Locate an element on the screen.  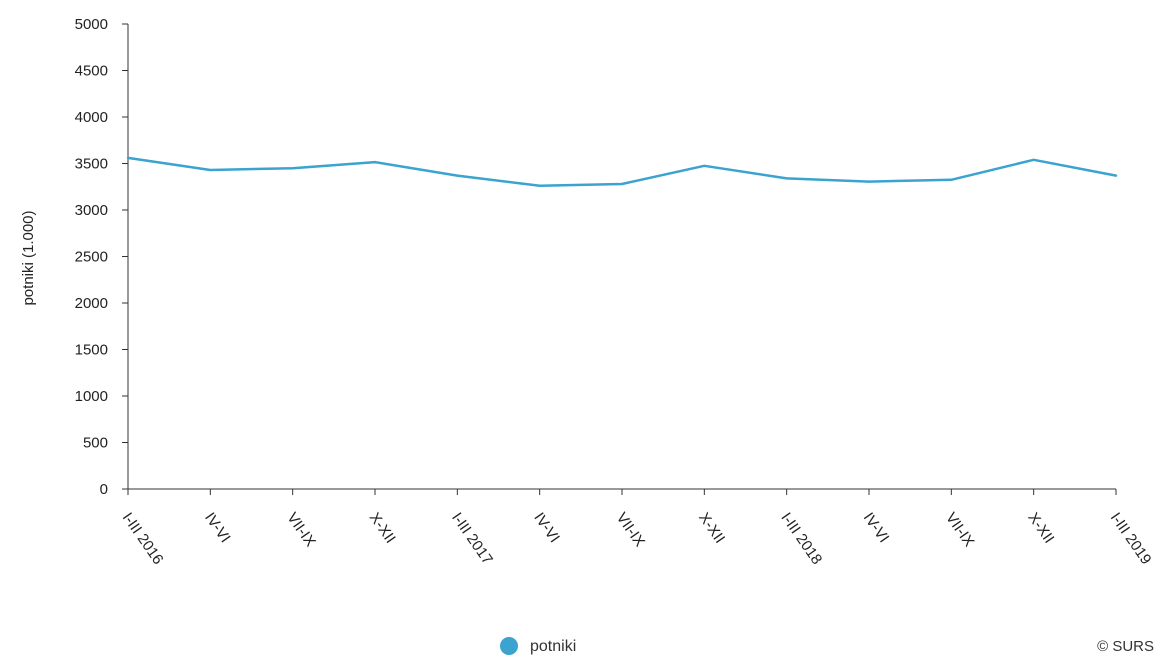
y-tick-label: 2500 is located at coordinates (91, 257).